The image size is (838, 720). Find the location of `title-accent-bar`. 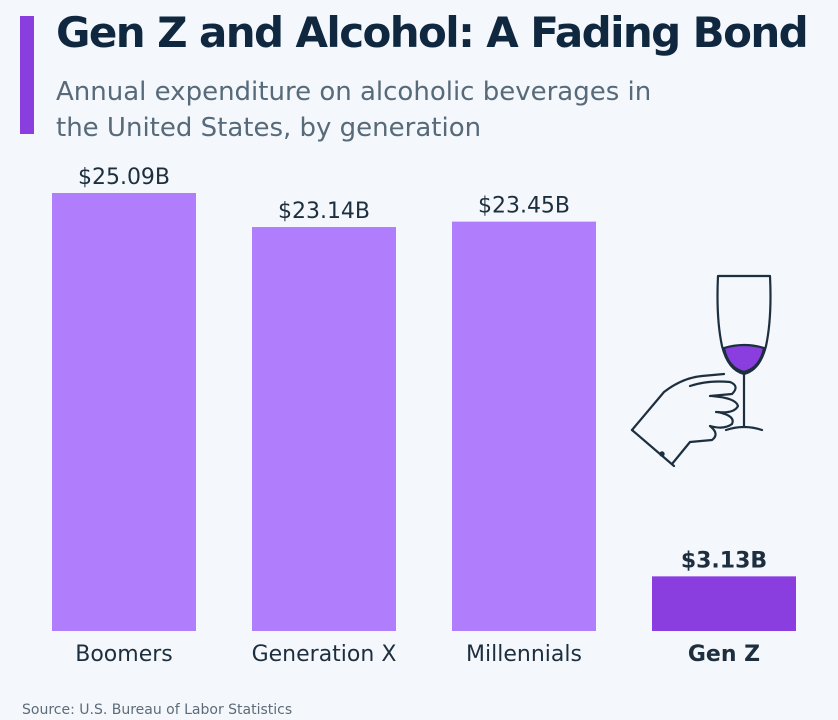

title-accent-bar is located at coordinates (27, 75).